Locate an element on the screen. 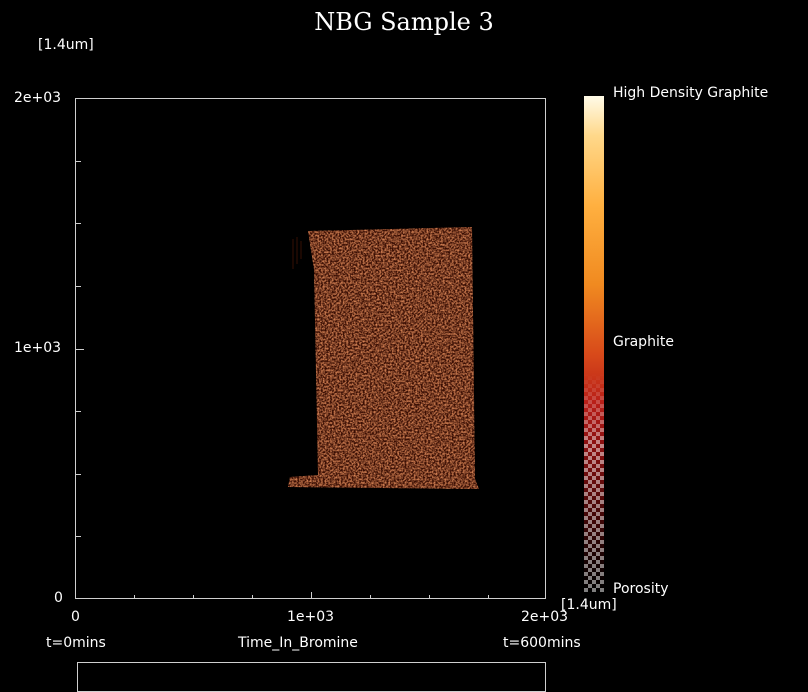 The image size is (808, 692). colorbar-transparency-pattern is located at coordinates (594, 344).